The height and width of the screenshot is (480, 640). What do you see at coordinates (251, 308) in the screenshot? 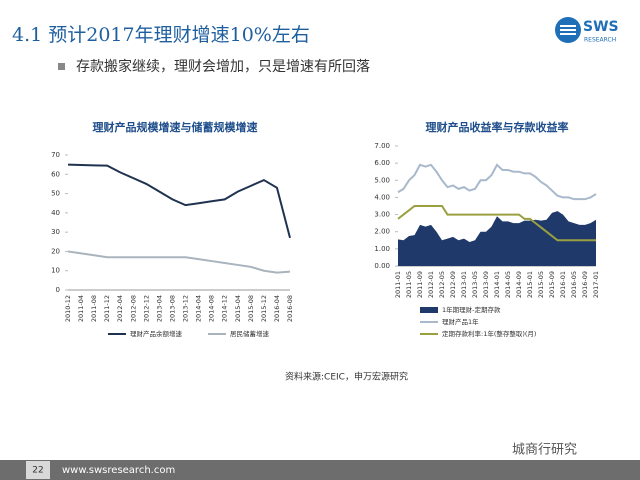
I see `x-tick-label: 2015-08` at bounding box center [251, 308].